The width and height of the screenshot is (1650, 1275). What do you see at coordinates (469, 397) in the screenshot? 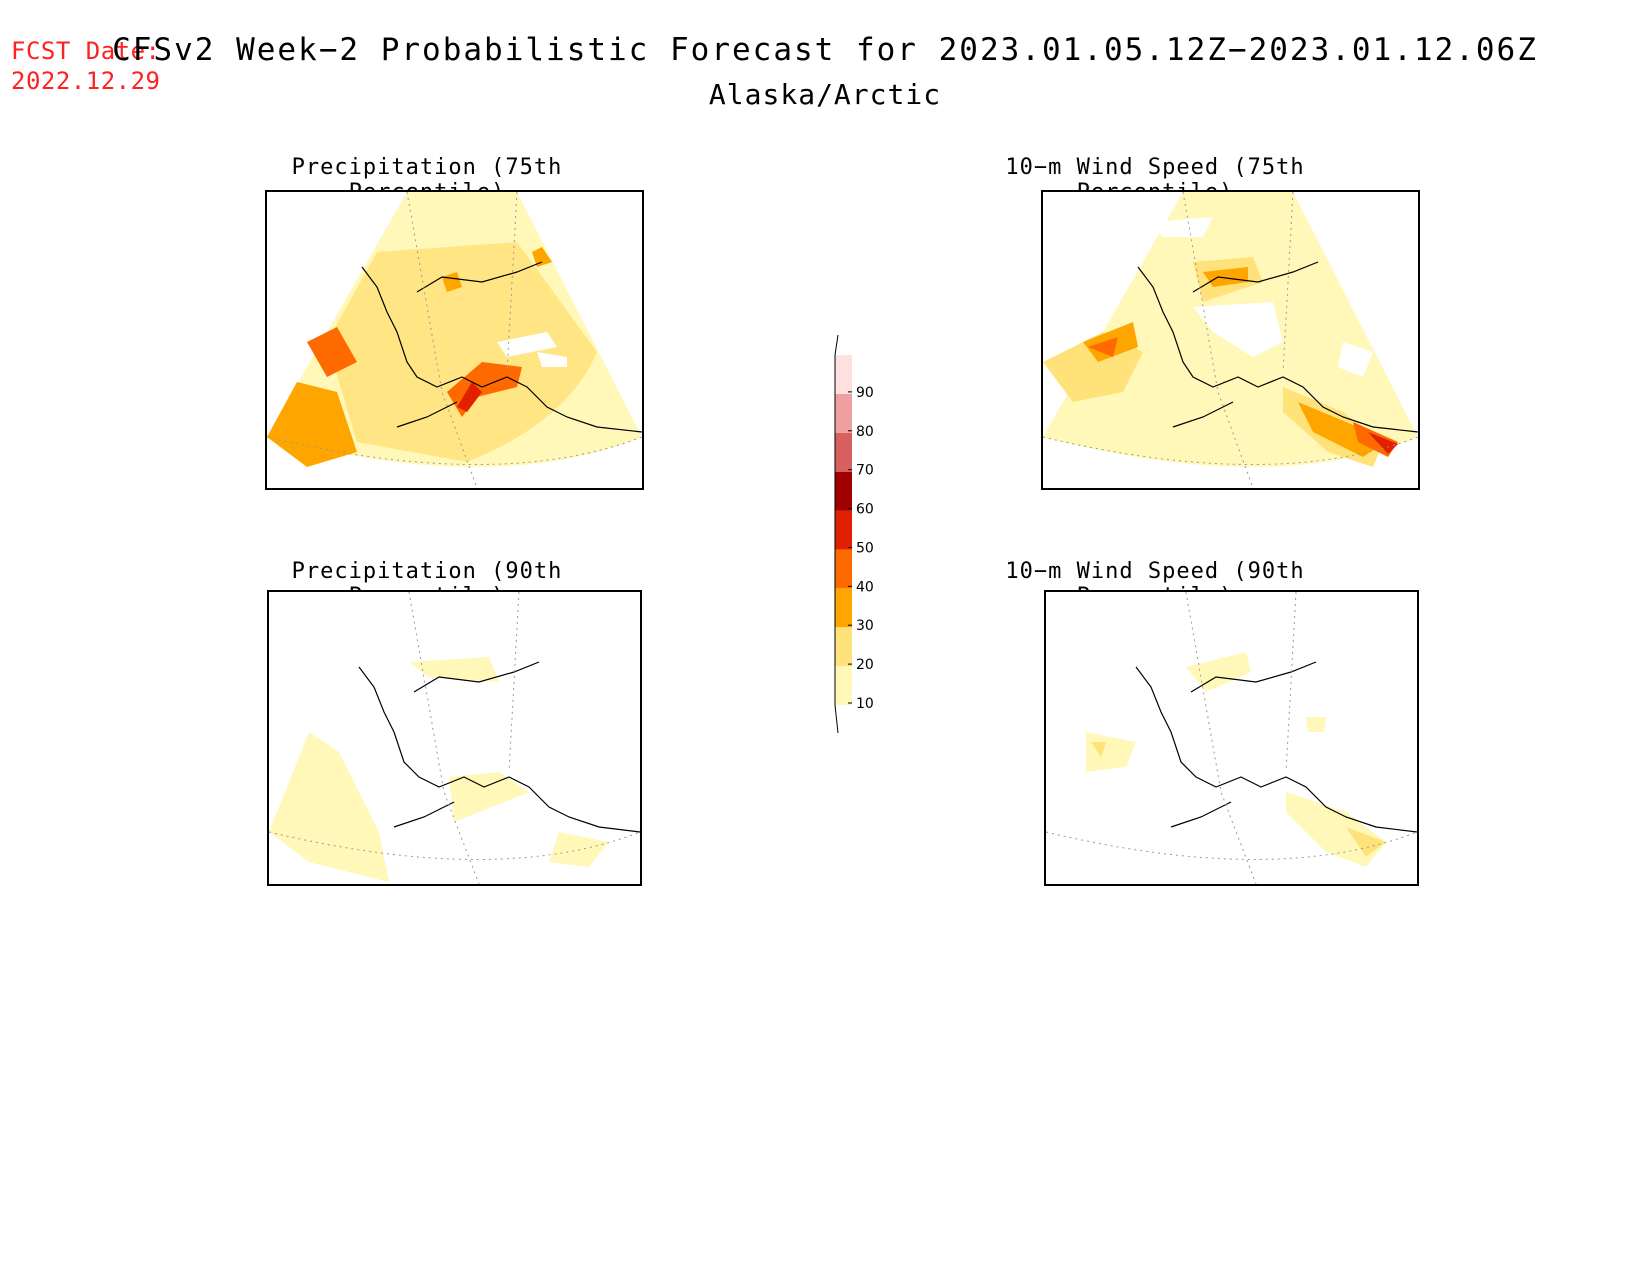
I see `shade-50-south` at bounding box center [469, 397].